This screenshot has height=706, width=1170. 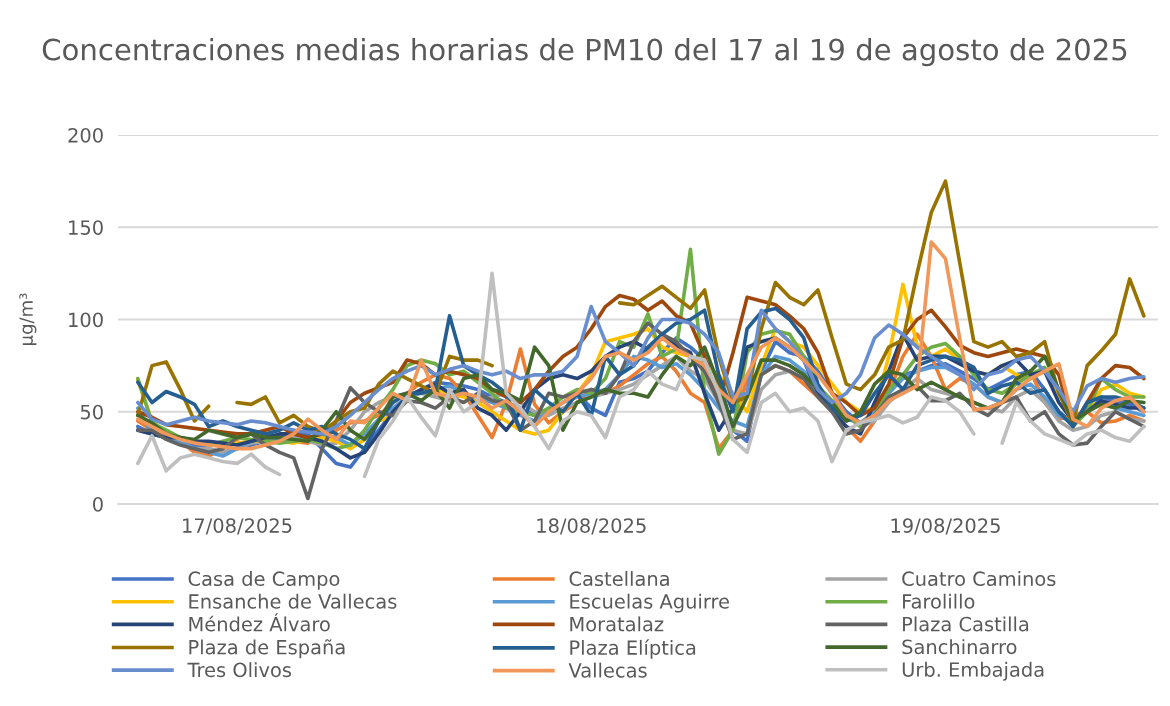 I want to click on y-tick-label: 150, so click(x=86, y=227).